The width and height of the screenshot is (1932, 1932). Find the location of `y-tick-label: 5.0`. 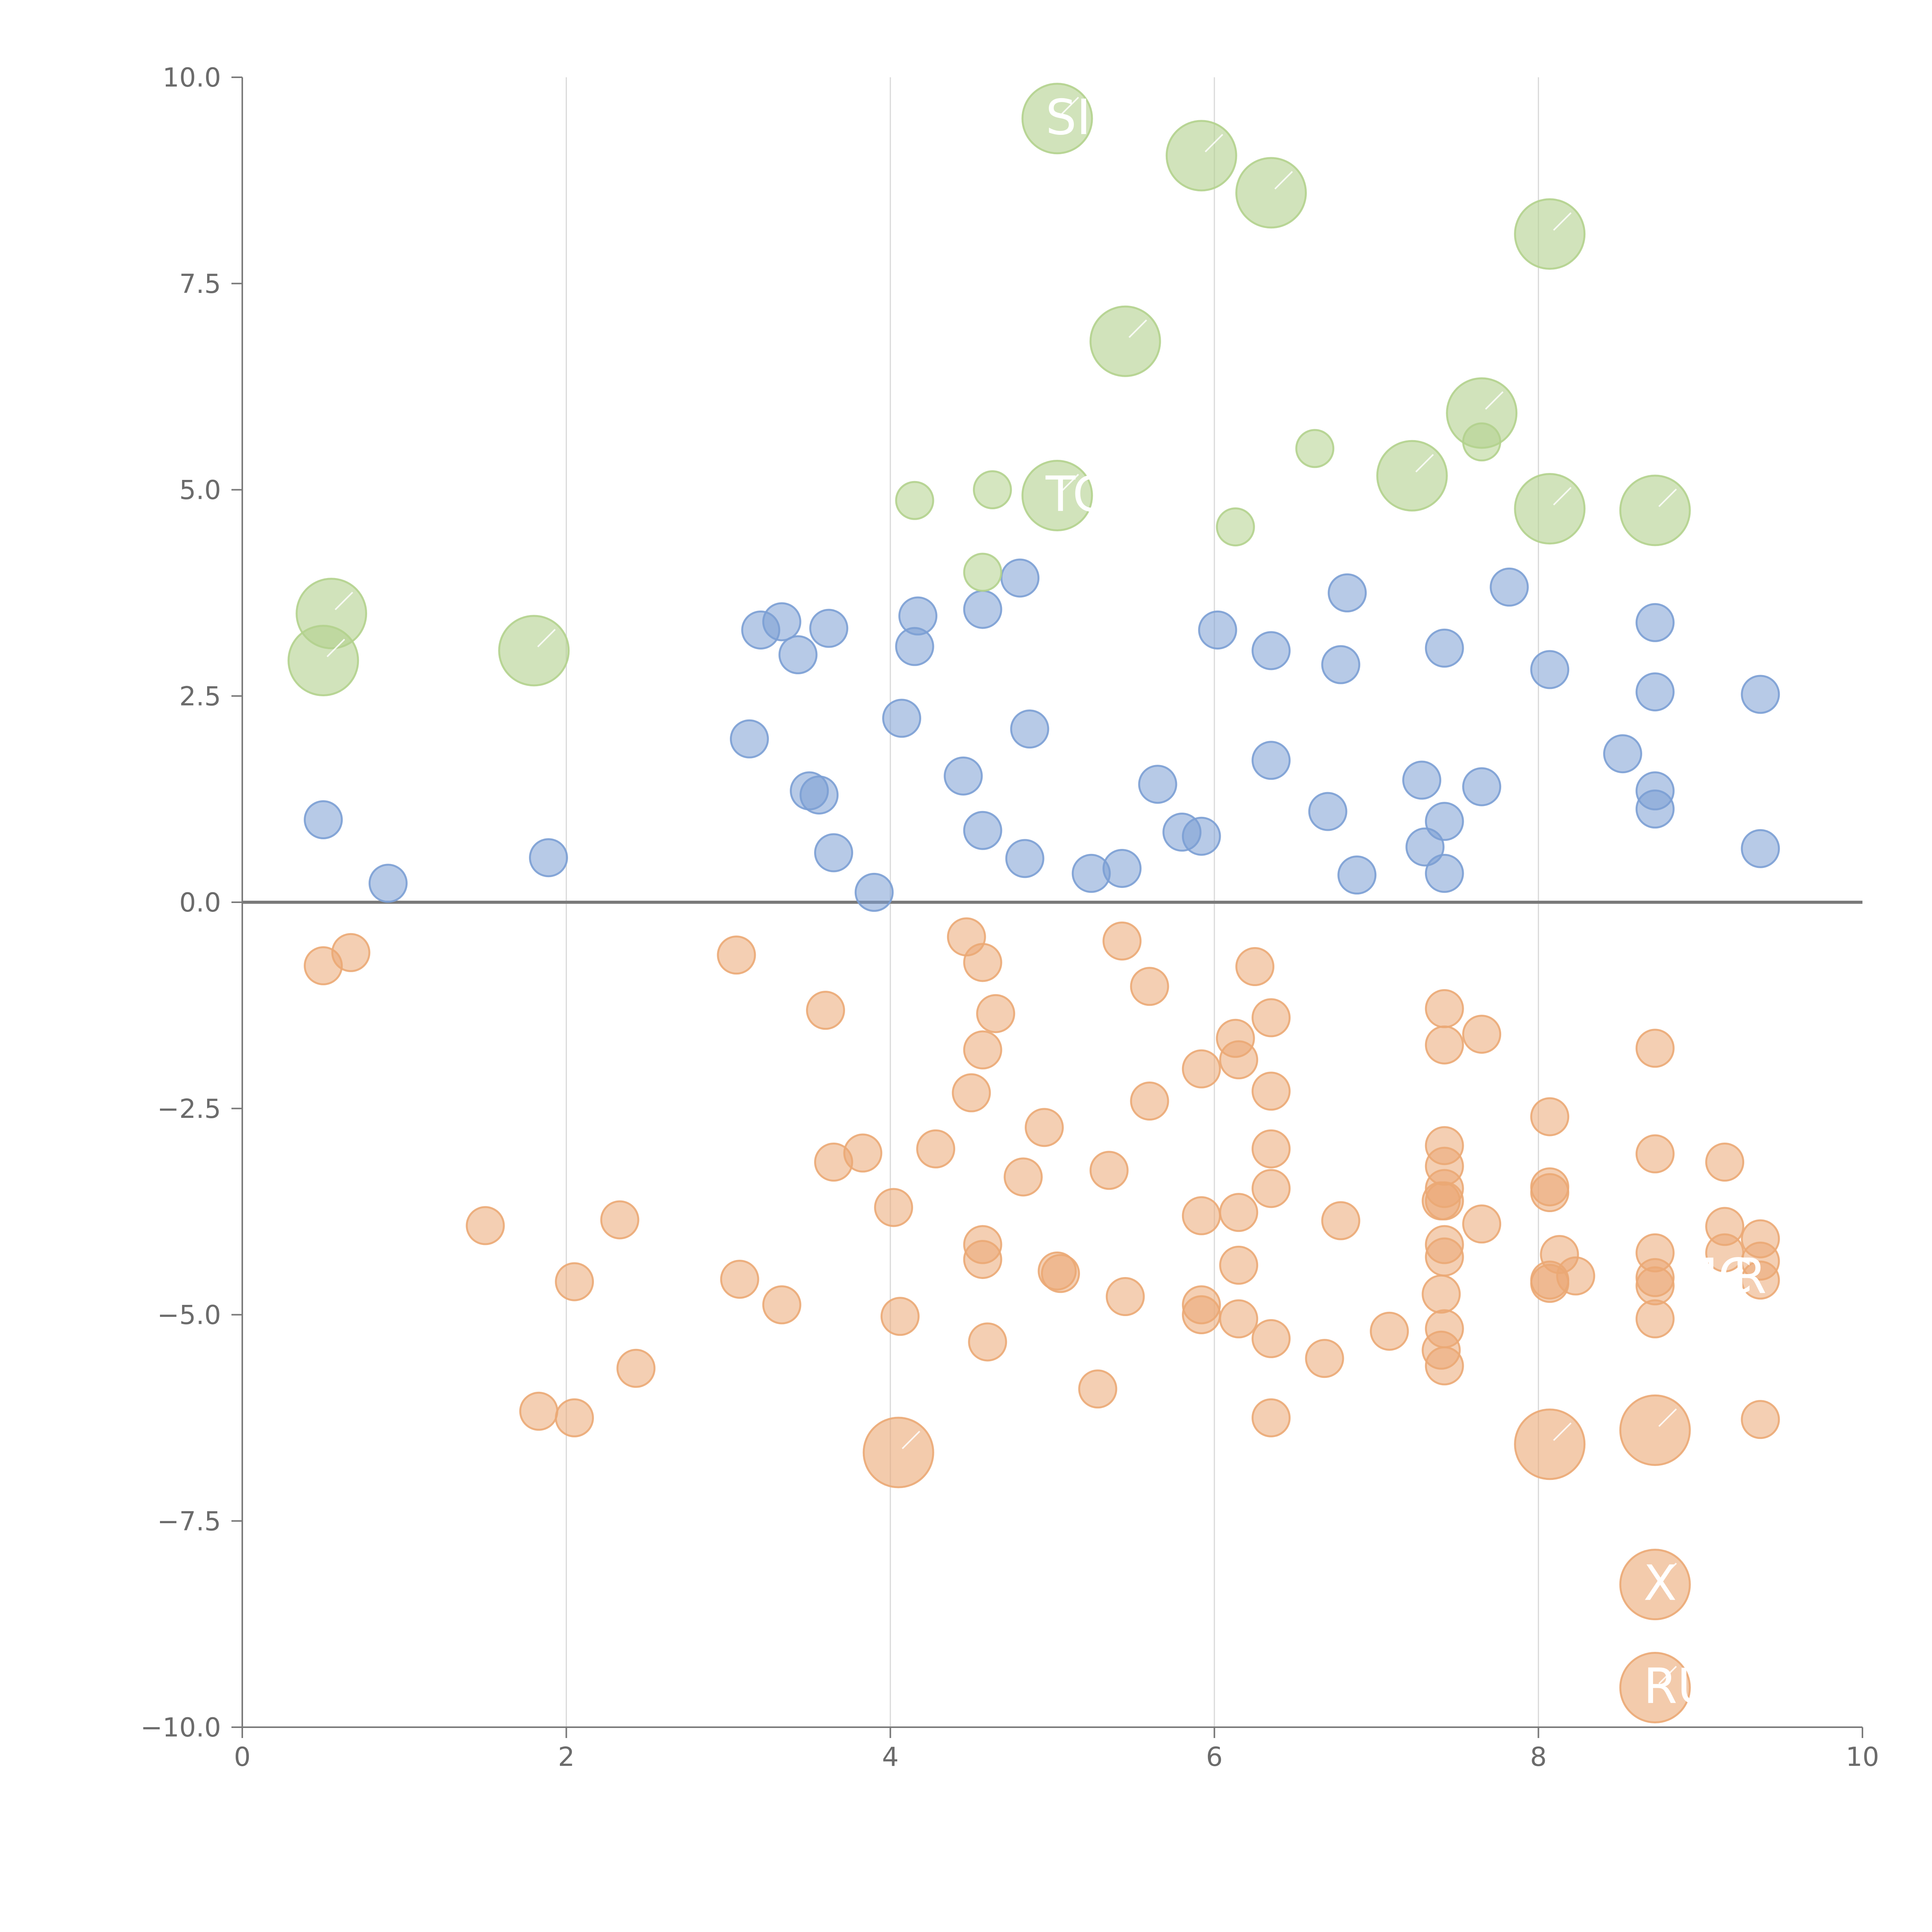

y-tick-label: 5.0 is located at coordinates (200, 491).